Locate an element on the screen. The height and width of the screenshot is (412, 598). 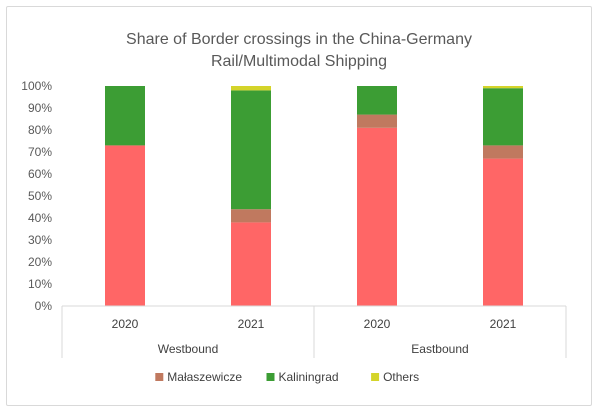
legend-label: Kaliningrad is located at coordinates (309, 377).